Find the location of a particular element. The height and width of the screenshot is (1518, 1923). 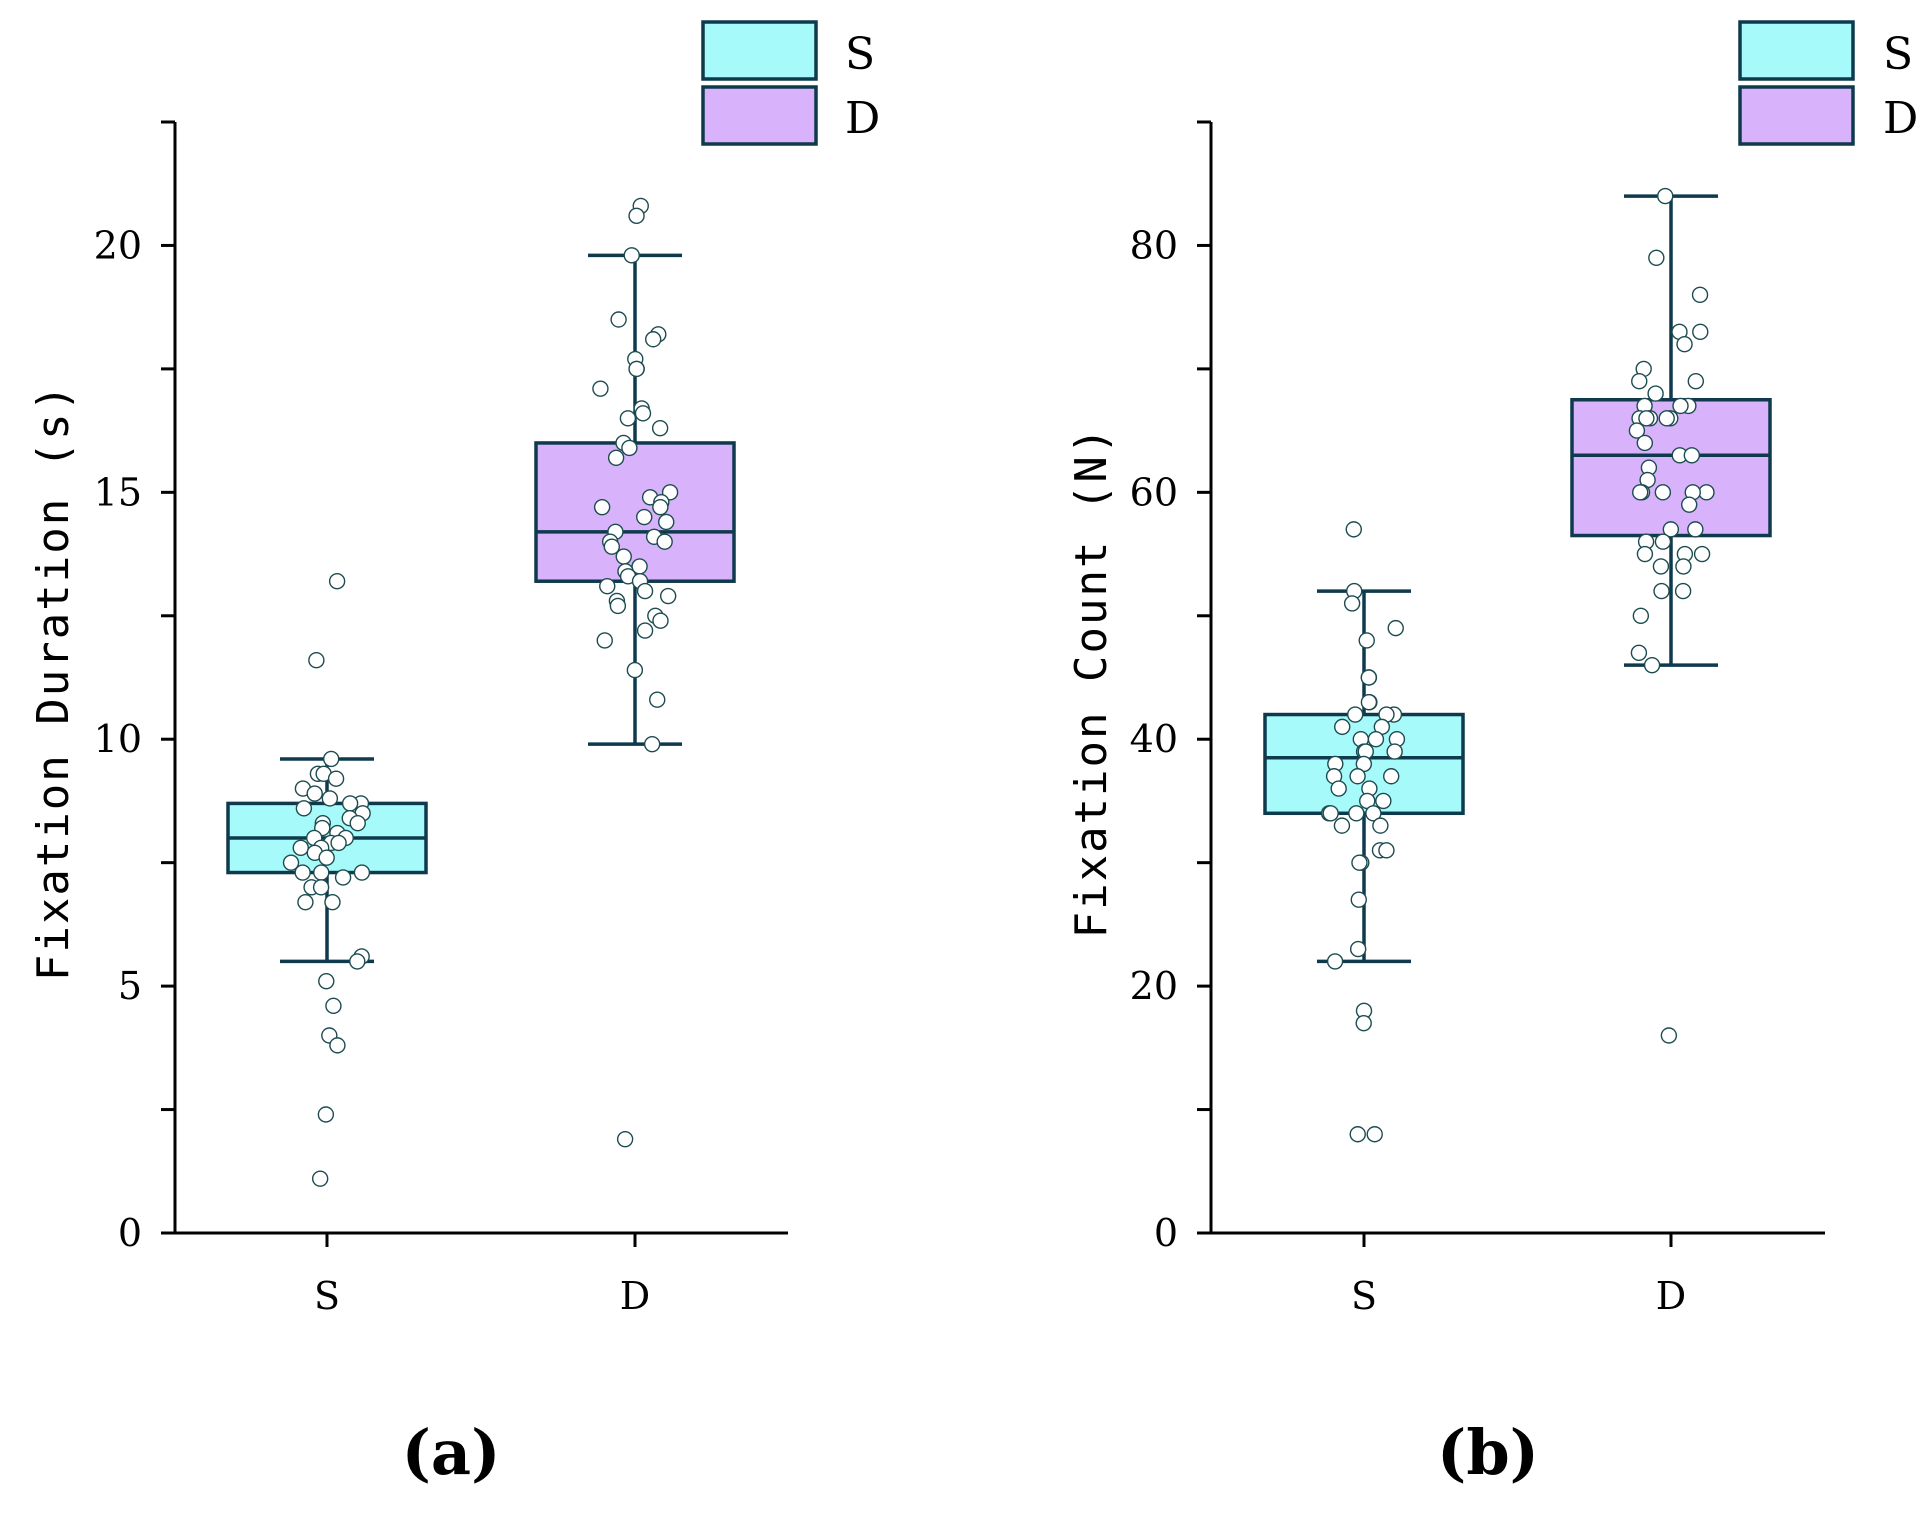

y-ticks is located at coordinates (1204, 677).